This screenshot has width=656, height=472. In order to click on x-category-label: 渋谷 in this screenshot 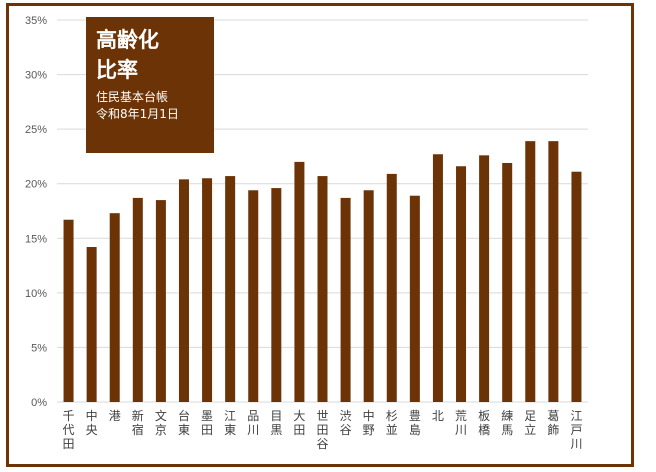, I will do `click(346, 423)`.